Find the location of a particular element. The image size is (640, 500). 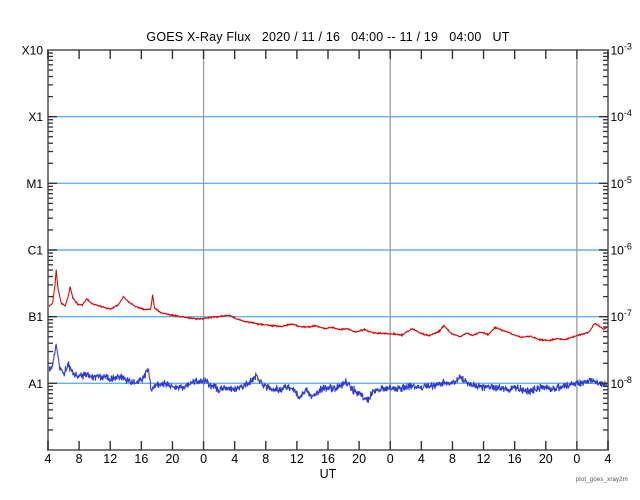

right-axis-label: 10⁻³ is located at coordinates (621, 50).